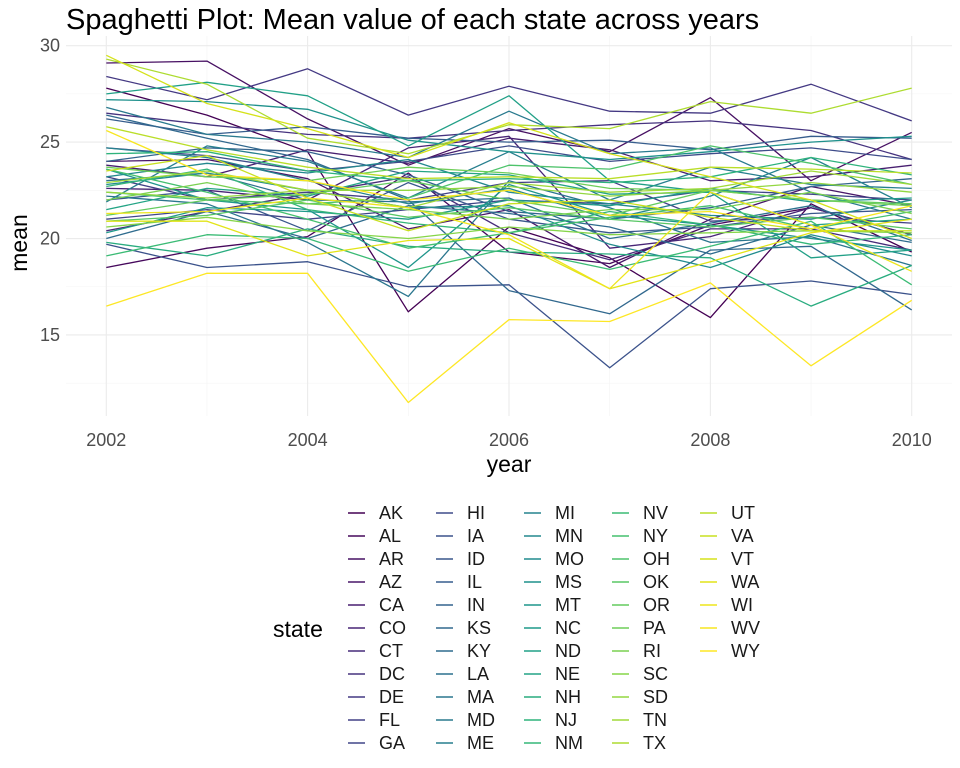 The width and height of the screenshot is (960, 768). I want to click on series-line-ma, so click(509, 239).